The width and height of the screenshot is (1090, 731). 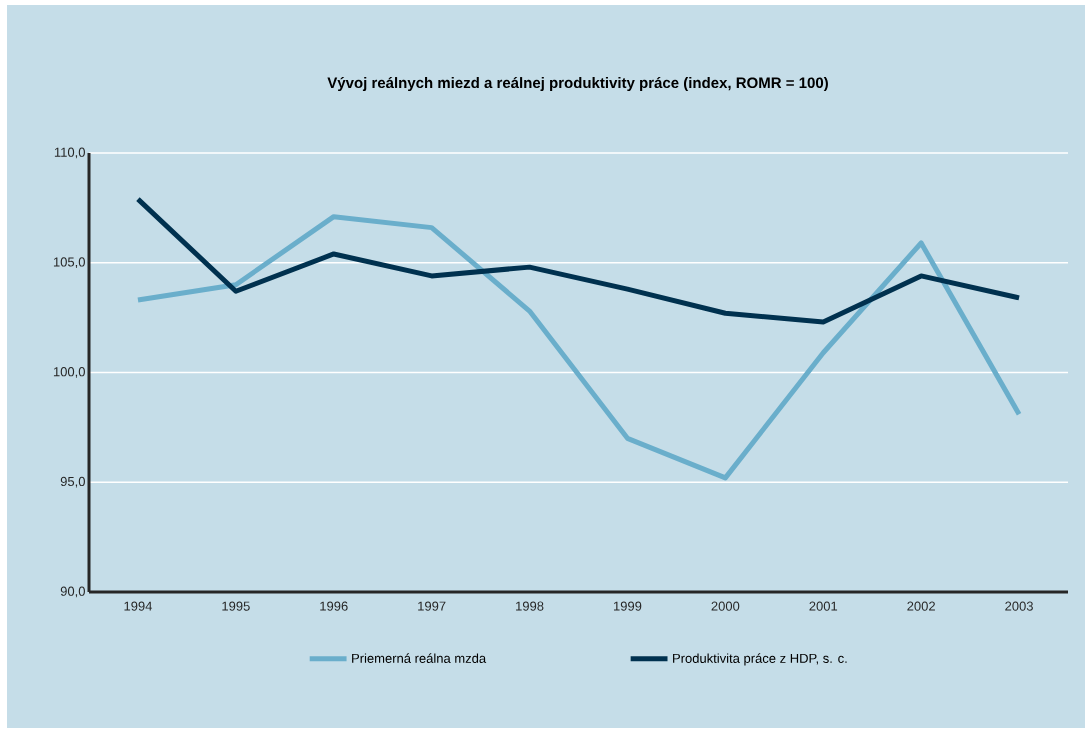 What do you see at coordinates (419, 658) in the screenshot?
I see `legend-label: Priemerná reálna mzda` at bounding box center [419, 658].